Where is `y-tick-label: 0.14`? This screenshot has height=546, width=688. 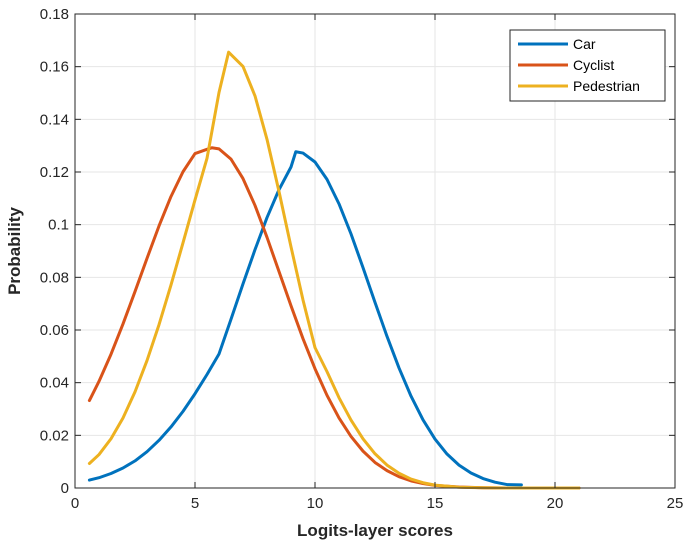 y-tick-label: 0.14 is located at coordinates (54, 119).